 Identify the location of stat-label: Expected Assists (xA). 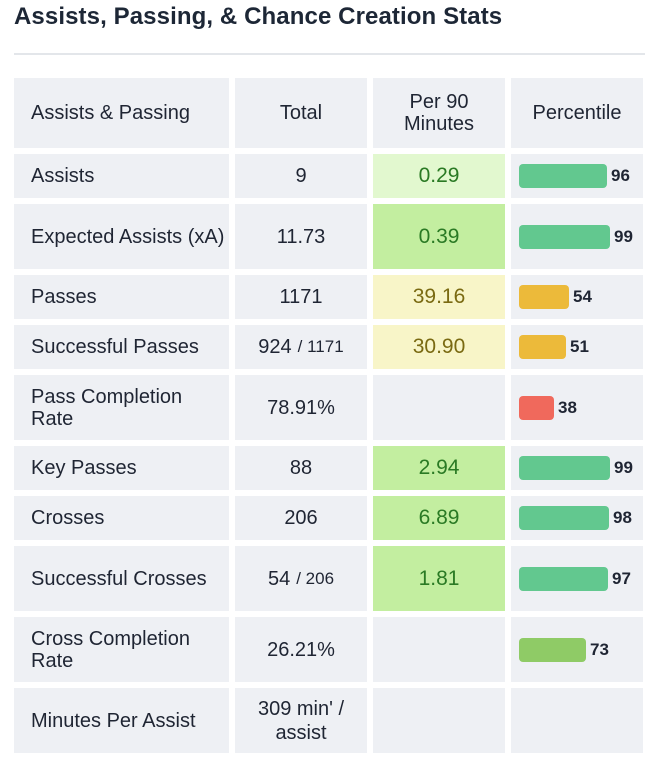
(121, 236).